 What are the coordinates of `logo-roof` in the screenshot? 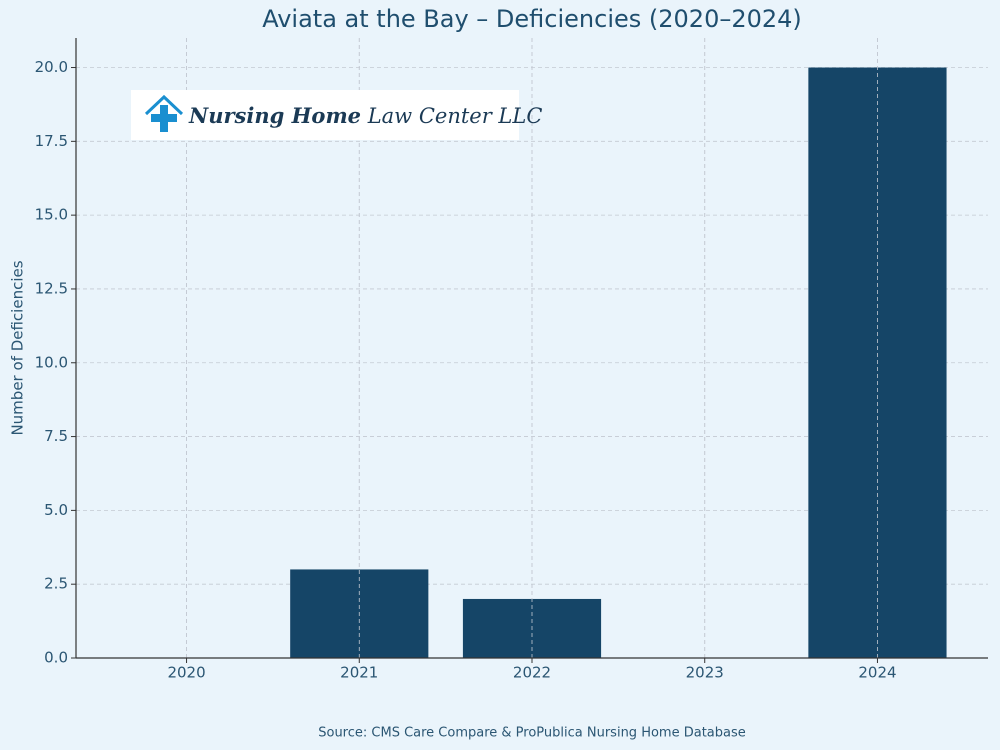 It's located at (164, 105).